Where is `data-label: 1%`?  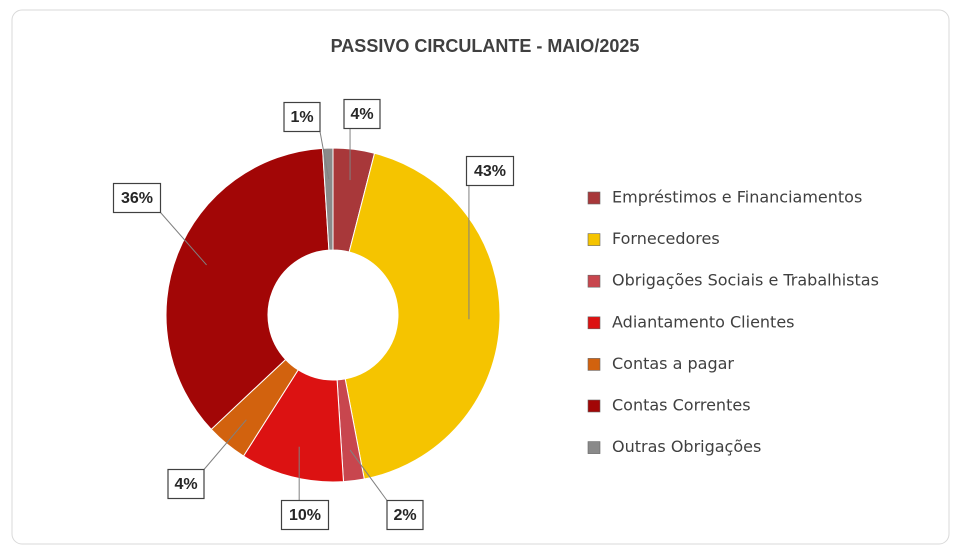 data-label: 1% is located at coordinates (301, 117).